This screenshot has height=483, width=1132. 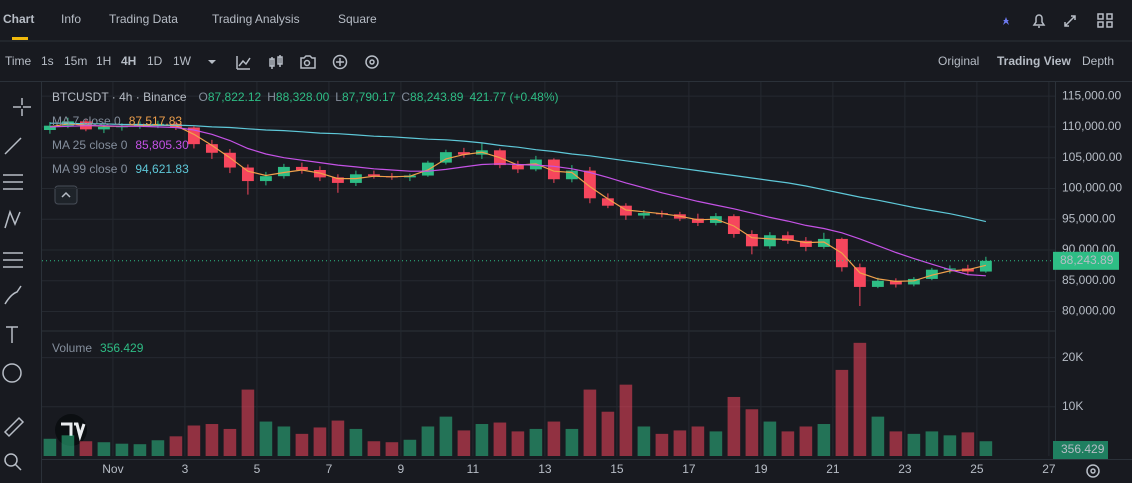 I want to click on settings-center, so click(x=372, y=62).